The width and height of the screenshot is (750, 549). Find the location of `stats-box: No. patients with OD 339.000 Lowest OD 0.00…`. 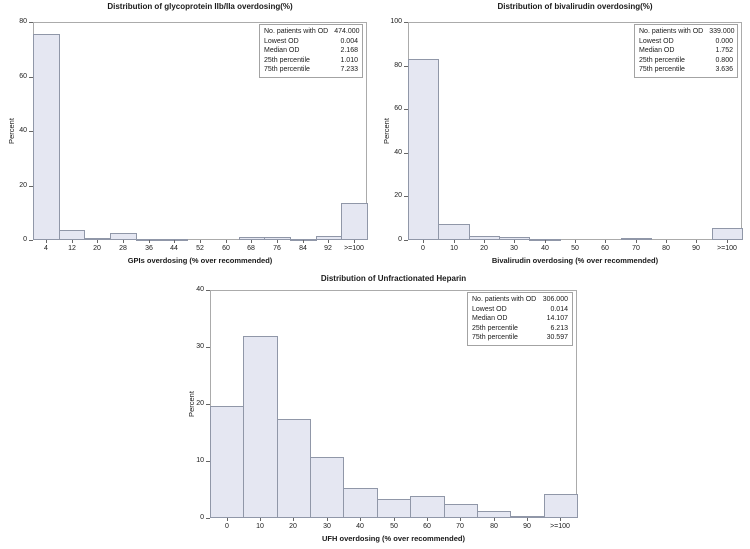

stats-box: No. patients with OD 339.000 Lowest OD 0.00… is located at coordinates (686, 51).